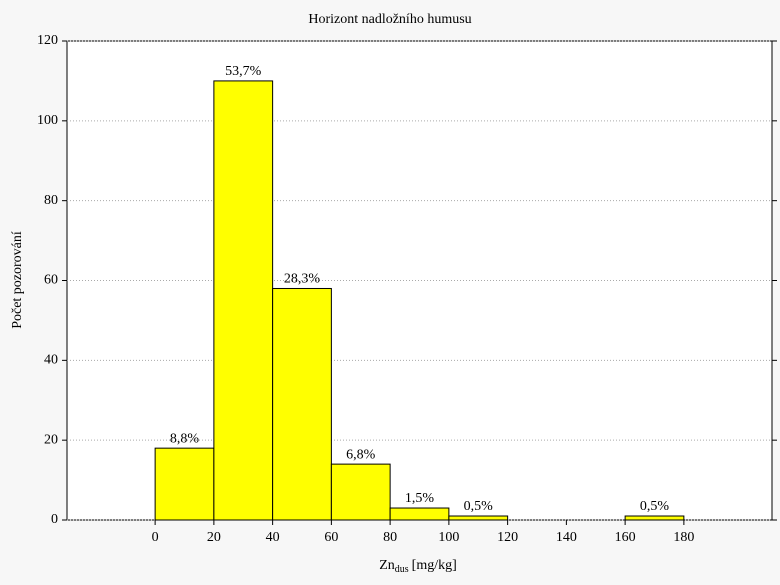  What do you see at coordinates (331, 537) in the screenshot?
I see `x-tick-label: 60` at bounding box center [331, 537].